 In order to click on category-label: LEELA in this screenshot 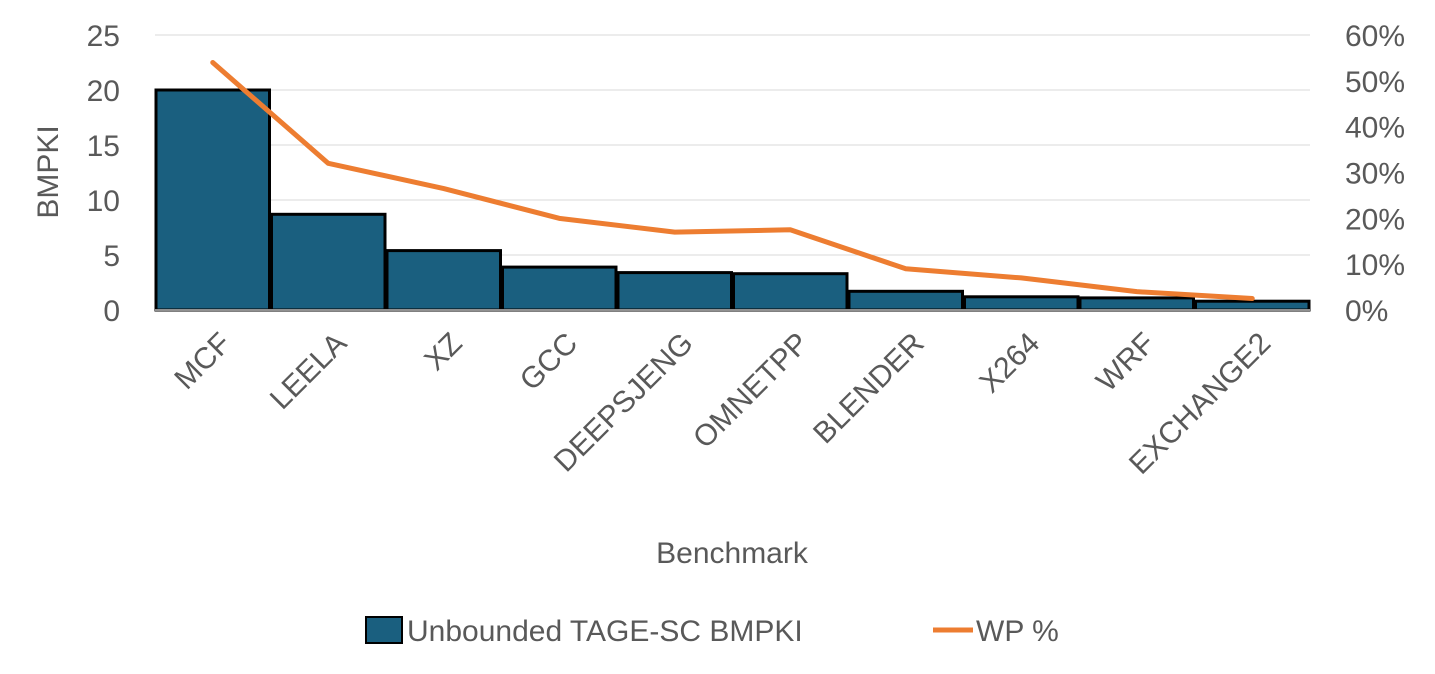, I will do `click(308, 371)`.